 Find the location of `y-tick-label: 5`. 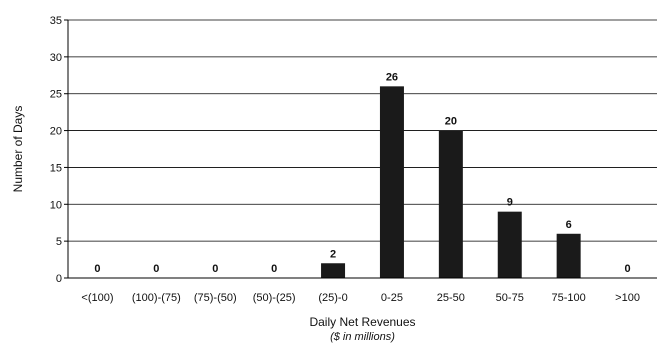

y-tick-label: 5 is located at coordinates (59, 242).